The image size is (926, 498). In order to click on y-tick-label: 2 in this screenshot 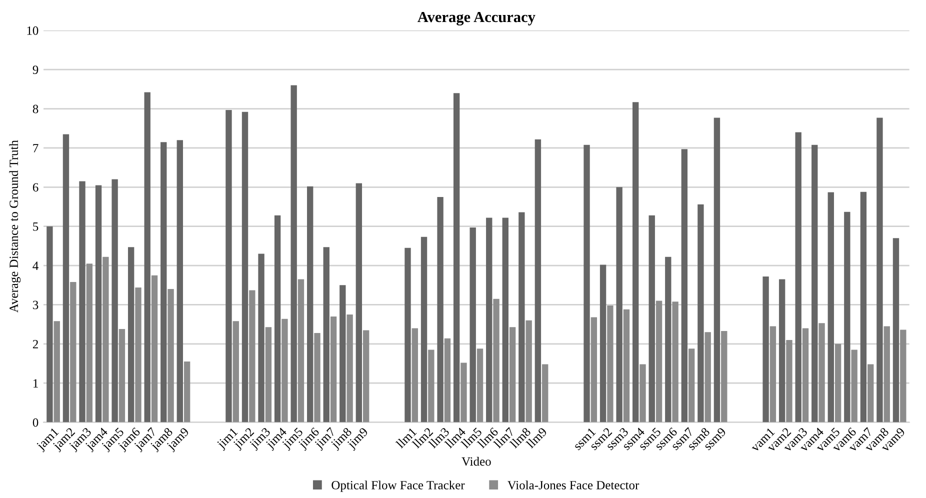, I will do `click(35, 344)`.